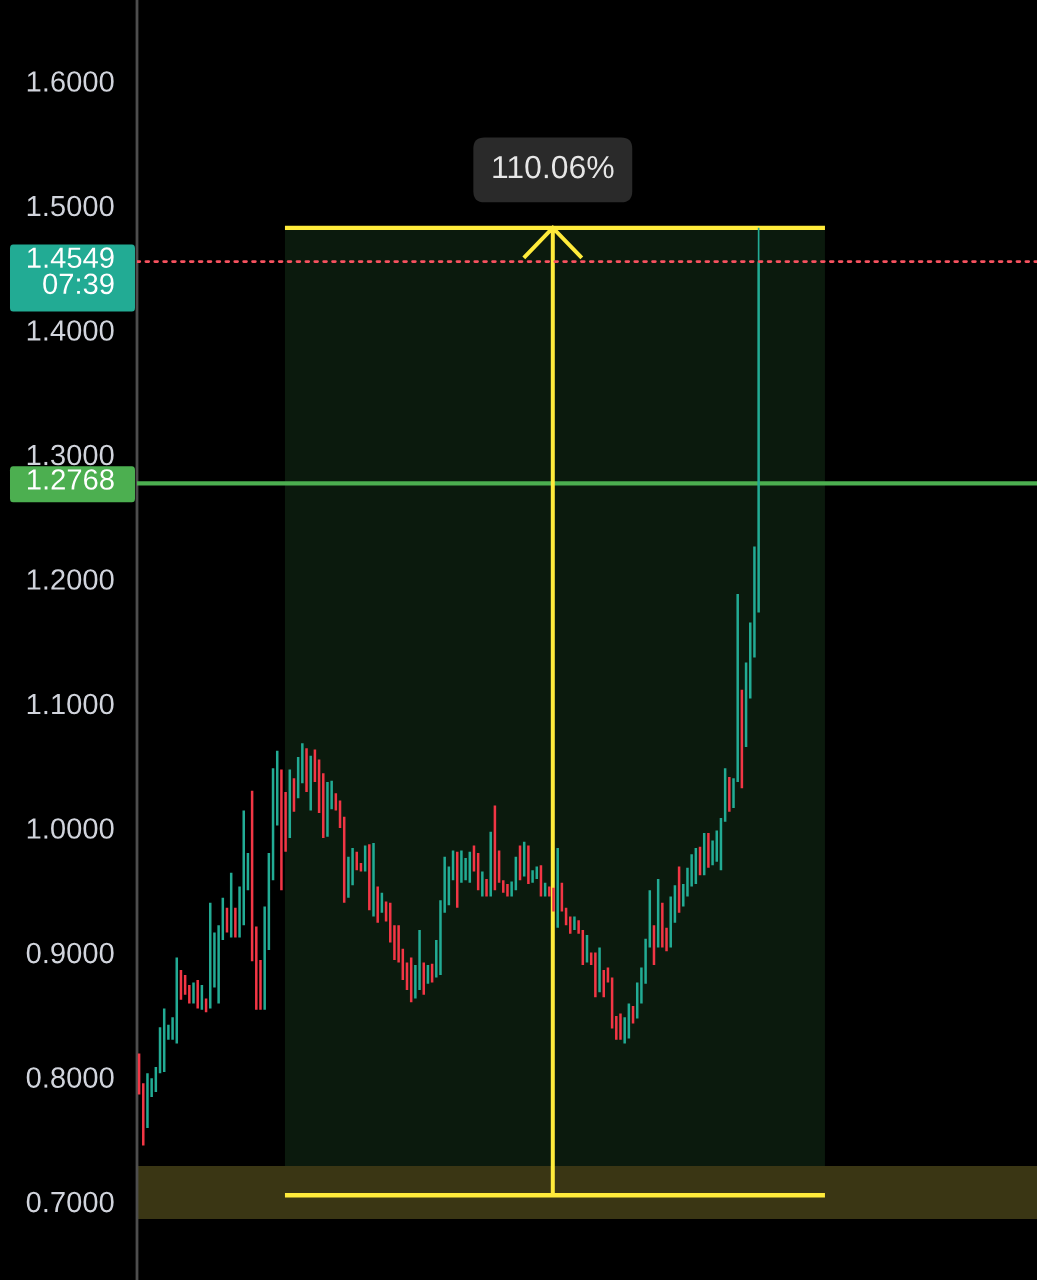  Describe the element at coordinates (71, 271) in the screenshot. I see `ref-line-label: 1.4549 07:39` at that location.